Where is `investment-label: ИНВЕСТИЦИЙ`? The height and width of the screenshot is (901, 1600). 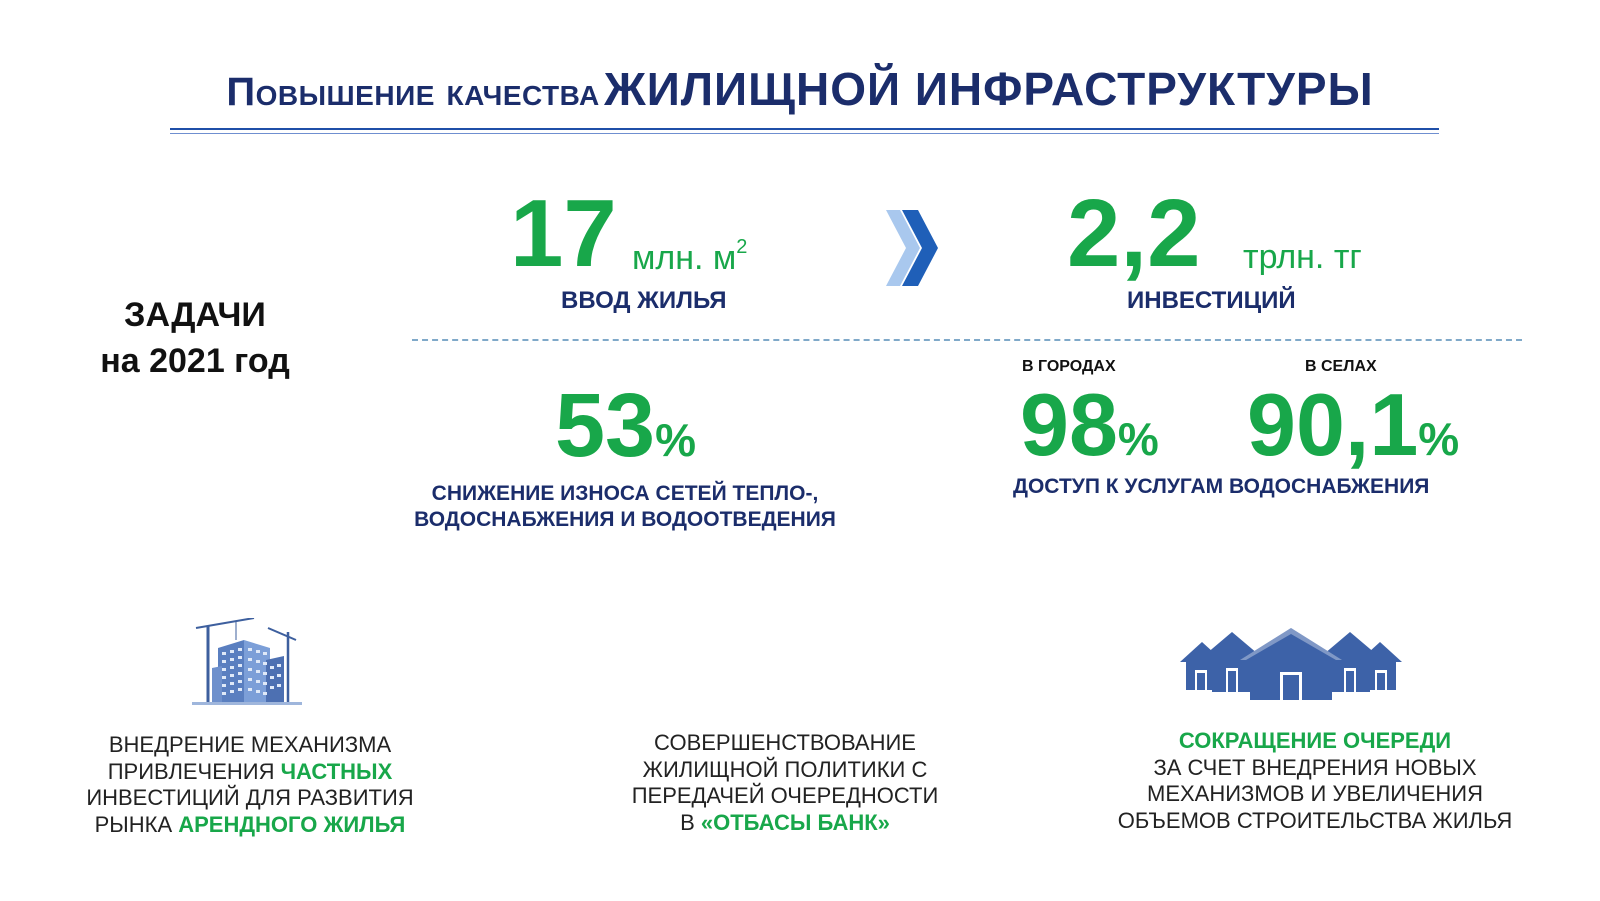
investment-label: ИНВЕСТИЦИЙ is located at coordinates (1211, 300).